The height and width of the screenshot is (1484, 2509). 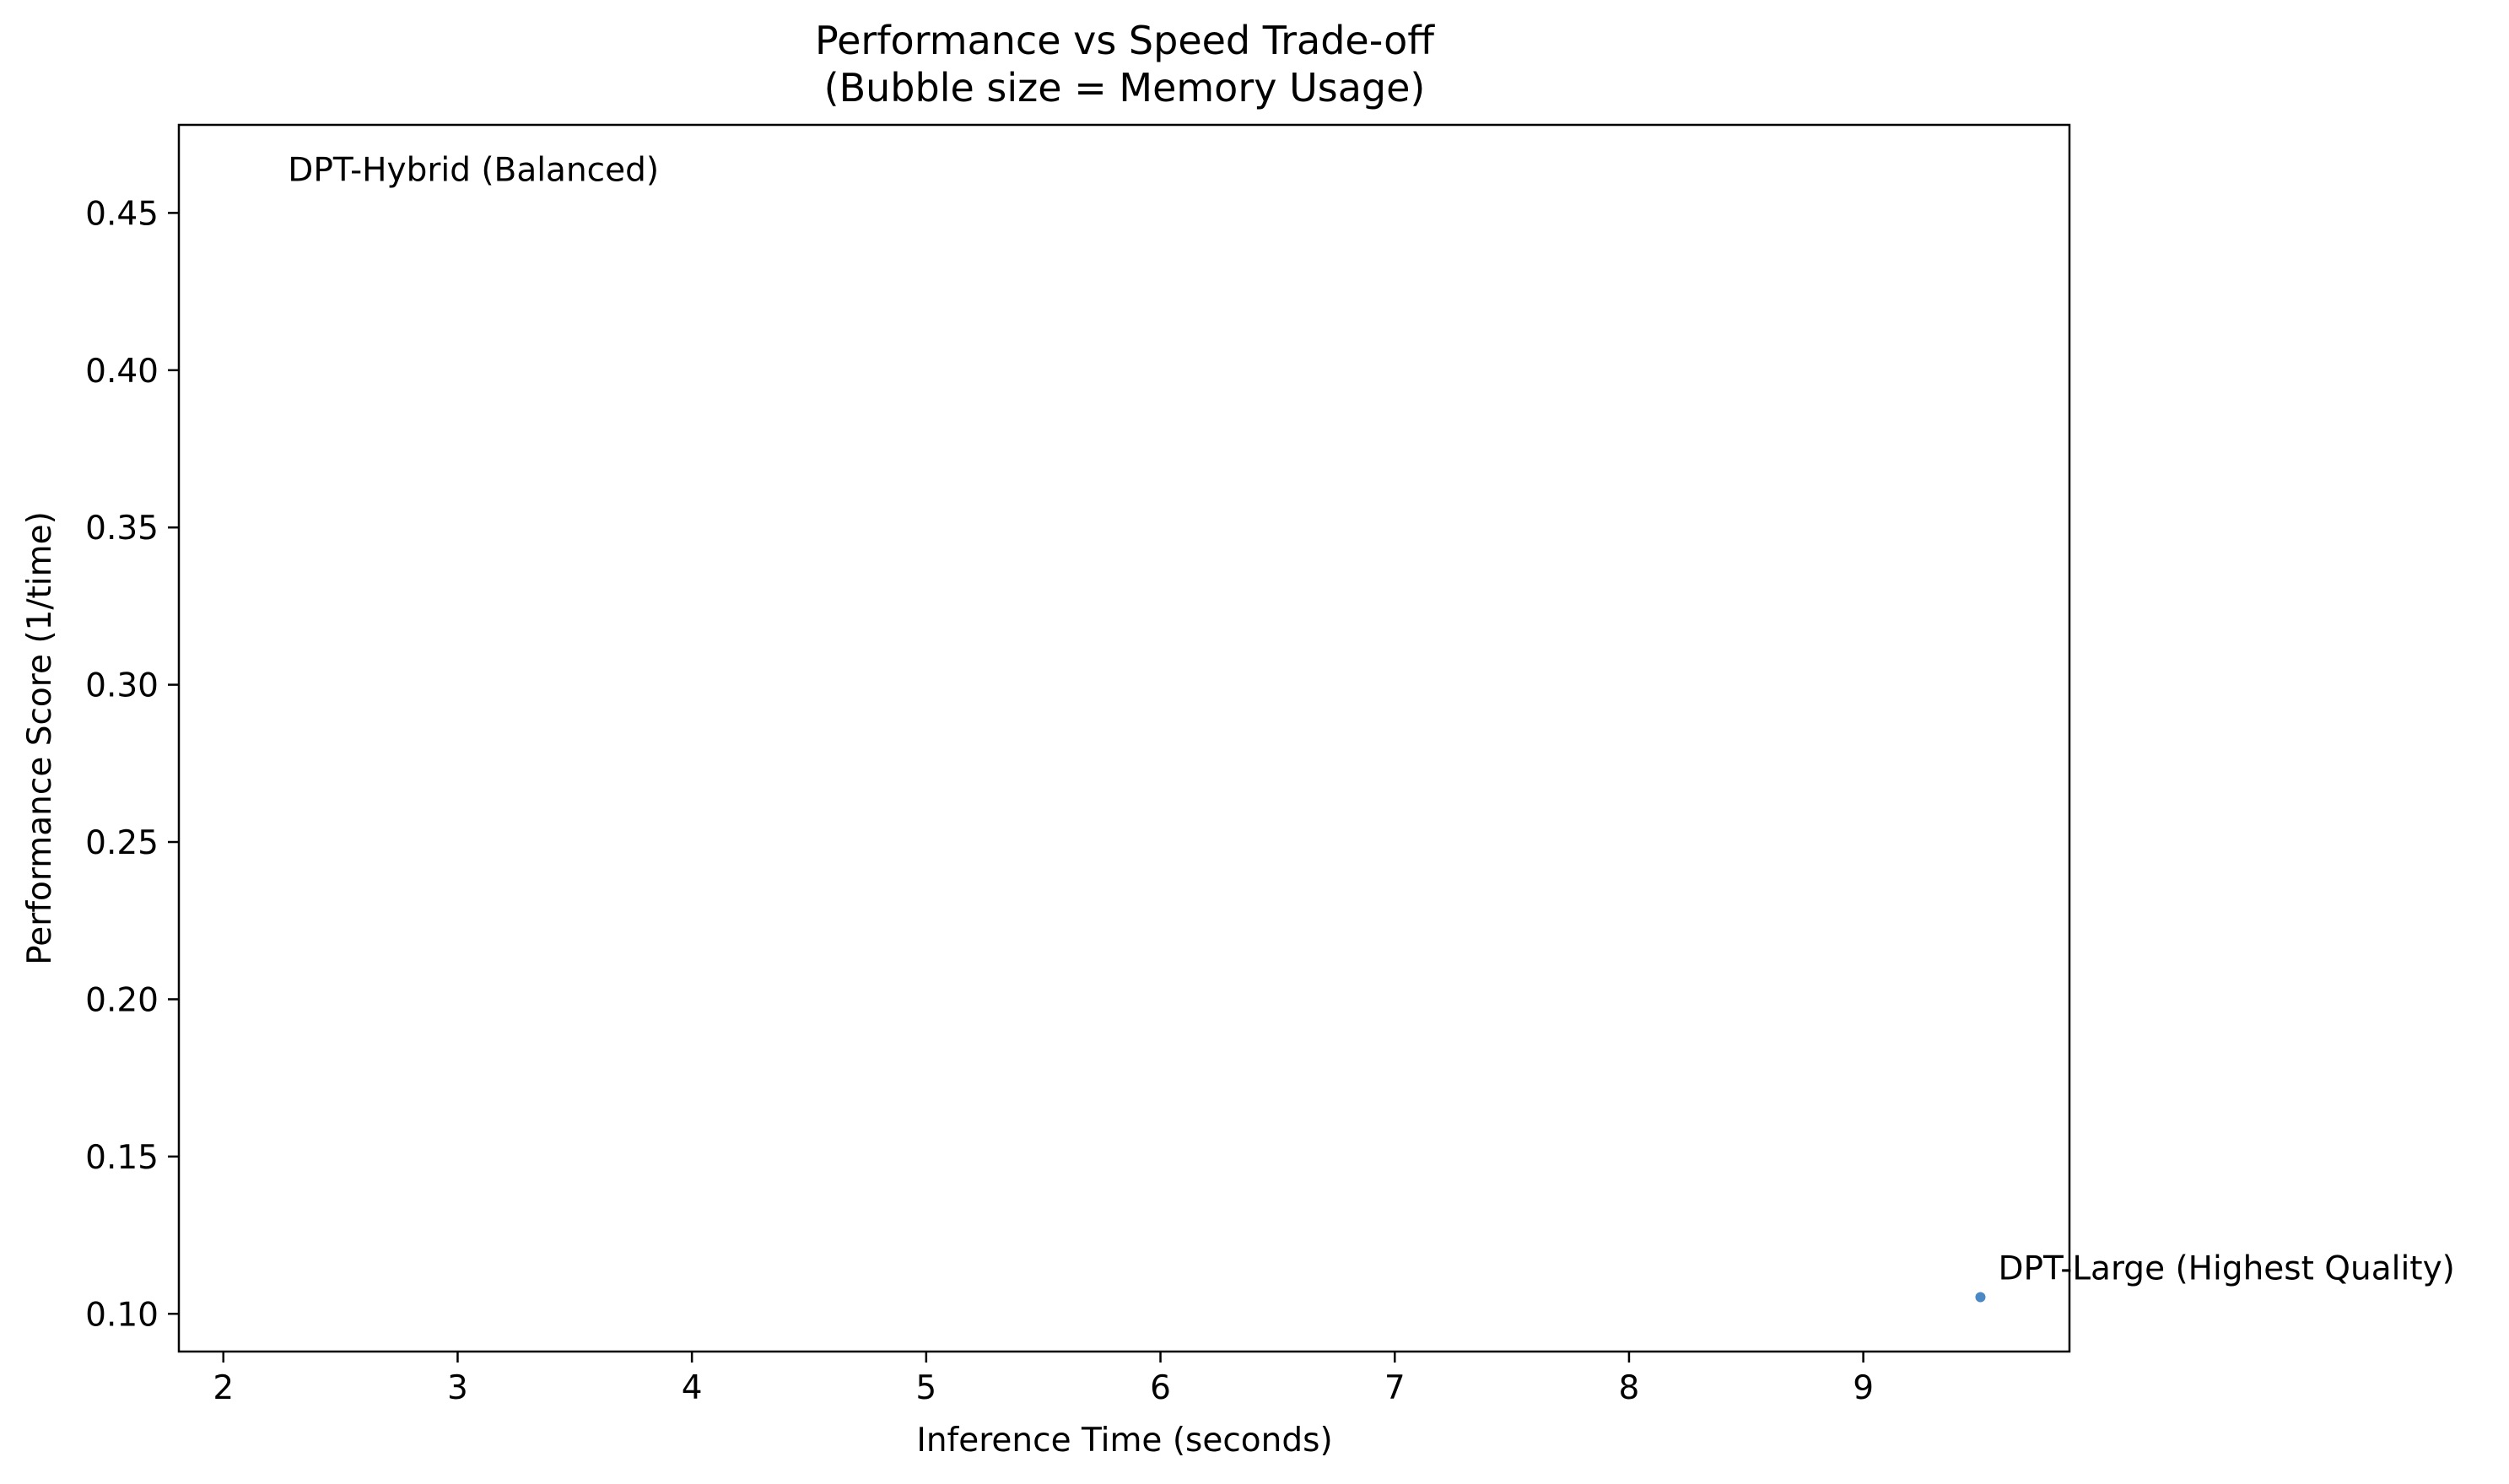 What do you see at coordinates (122, 529) in the screenshot?
I see `y-tick-label: 0.35` at bounding box center [122, 529].